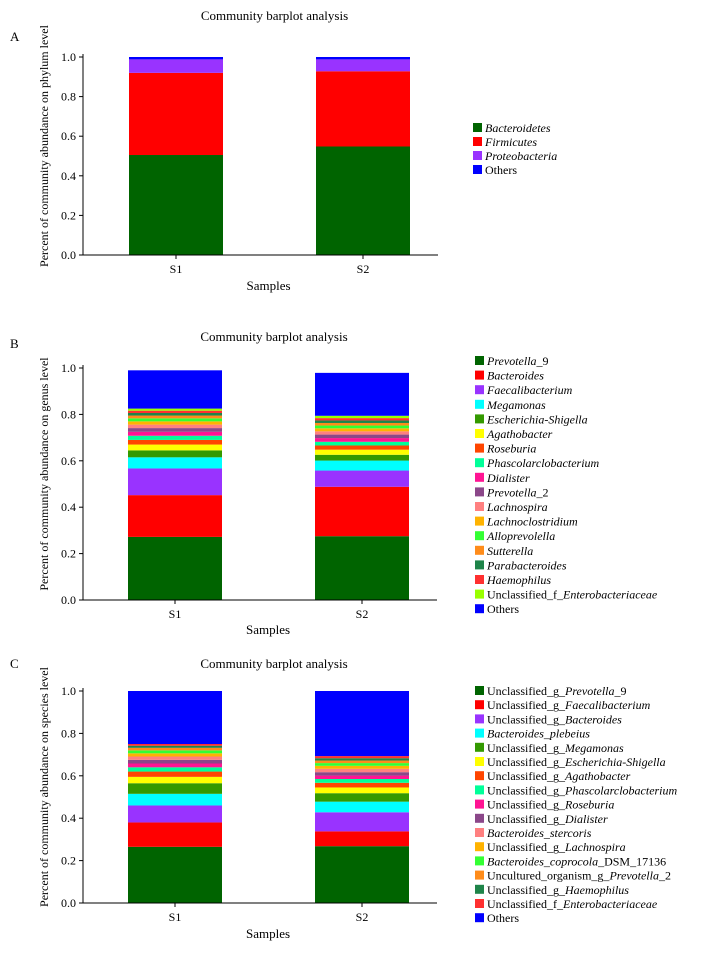 Image resolution: width=724 pixels, height=975 pixels. What do you see at coordinates (579, 876) in the screenshot?
I see `legend-label: Uncultured_organism_g_Prevotella_2` at bounding box center [579, 876].